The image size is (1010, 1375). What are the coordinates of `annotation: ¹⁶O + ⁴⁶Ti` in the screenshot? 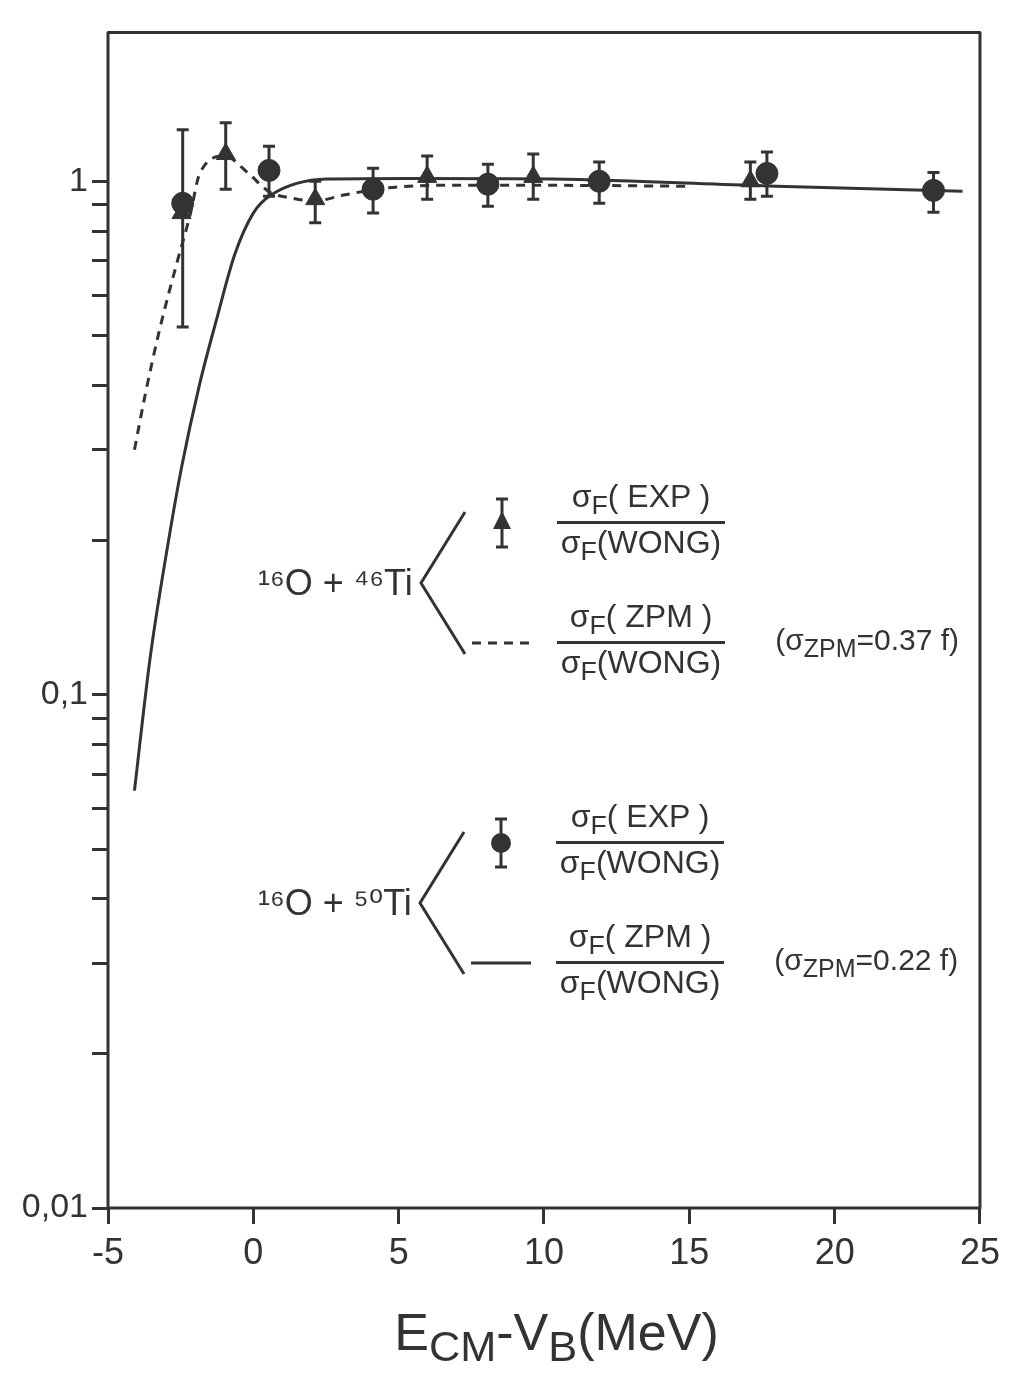 It's located at (335, 582).